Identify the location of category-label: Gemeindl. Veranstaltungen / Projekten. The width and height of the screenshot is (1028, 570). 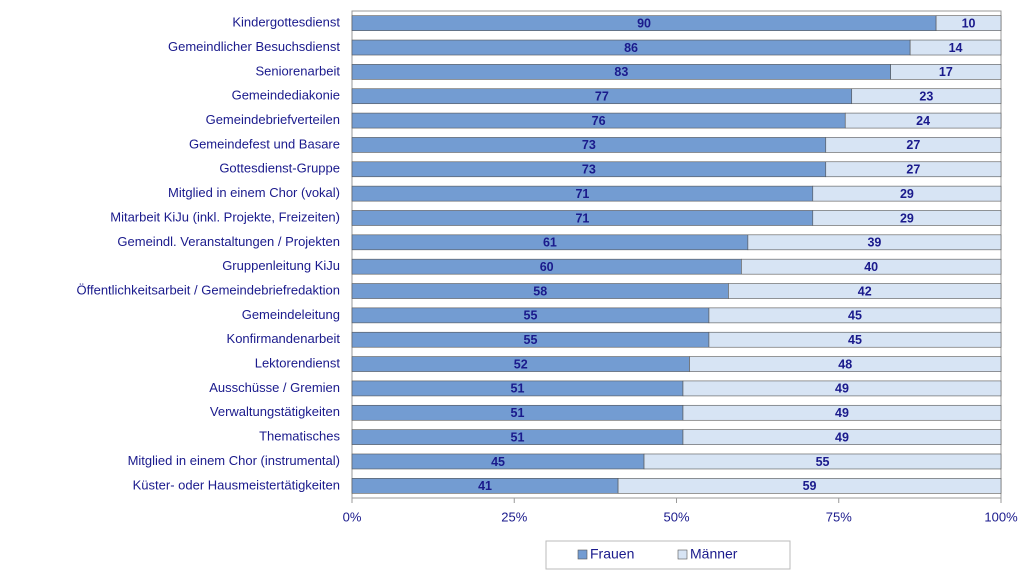
(228, 241).